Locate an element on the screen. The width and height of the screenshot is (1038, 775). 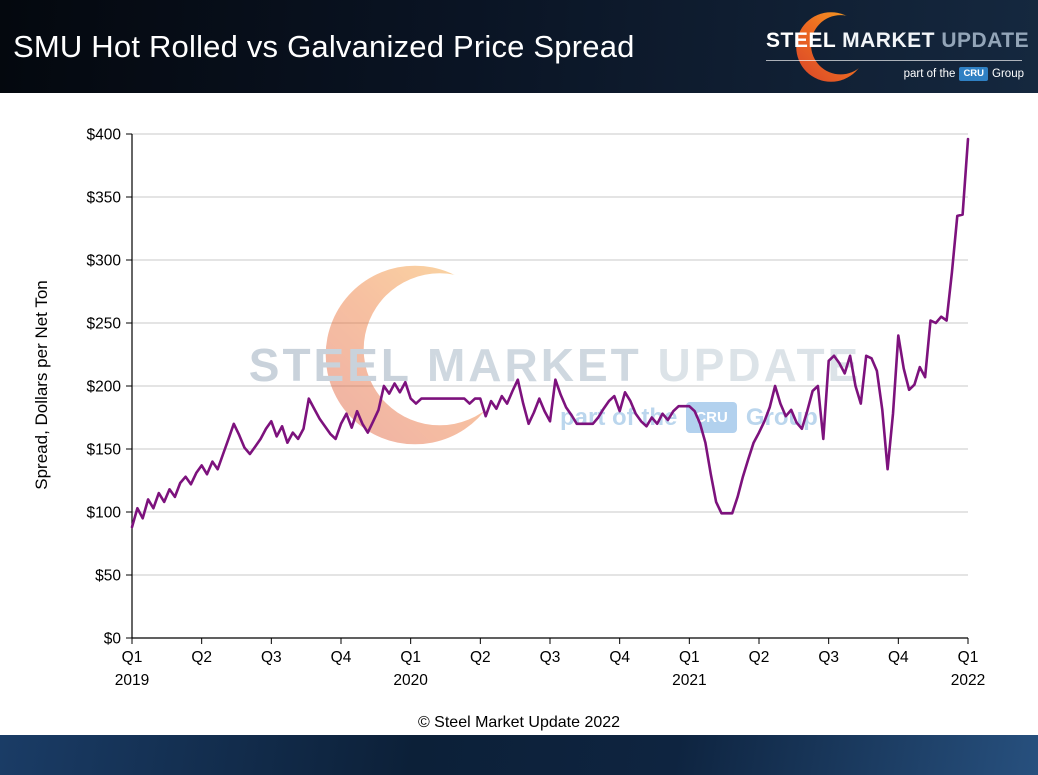
cru-badge: CRU is located at coordinates (974, 74).